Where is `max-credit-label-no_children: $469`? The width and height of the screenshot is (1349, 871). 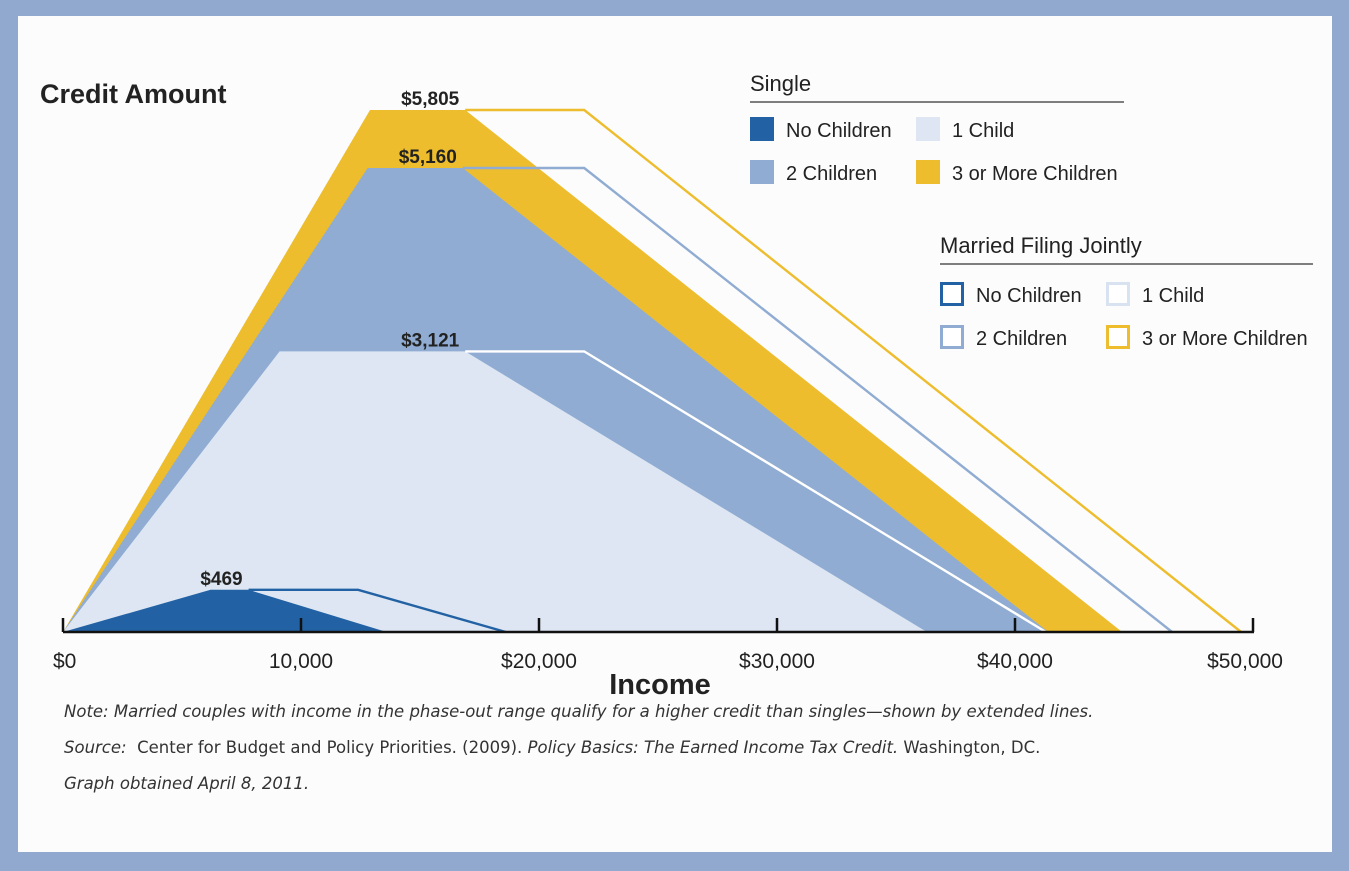
max-credit-label-no_children: $469 is located at coordinates (221, 579).